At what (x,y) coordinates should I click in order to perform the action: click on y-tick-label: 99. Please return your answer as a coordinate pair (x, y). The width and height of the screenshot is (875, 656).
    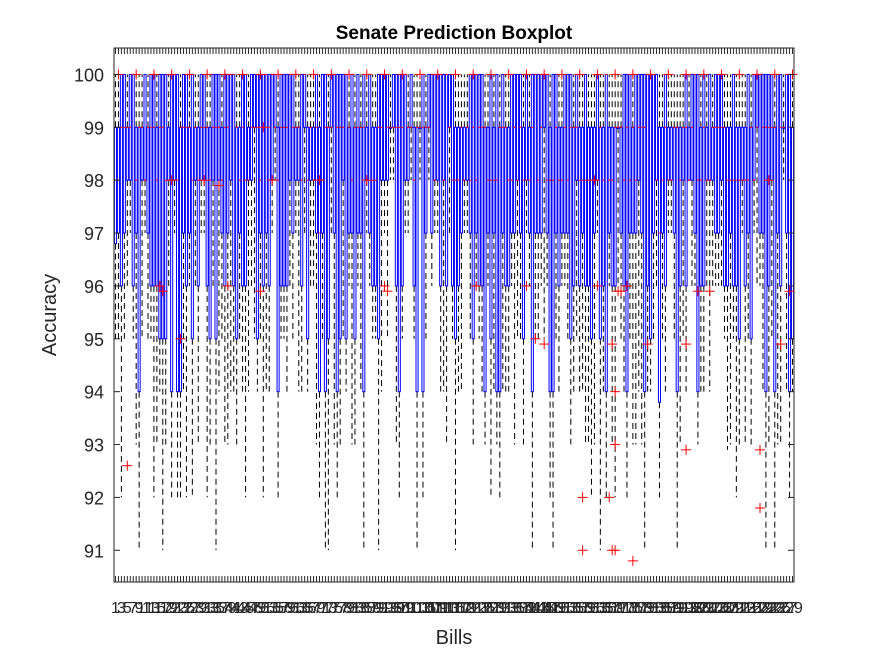
    Looking at the image, I should click on (94, 128).